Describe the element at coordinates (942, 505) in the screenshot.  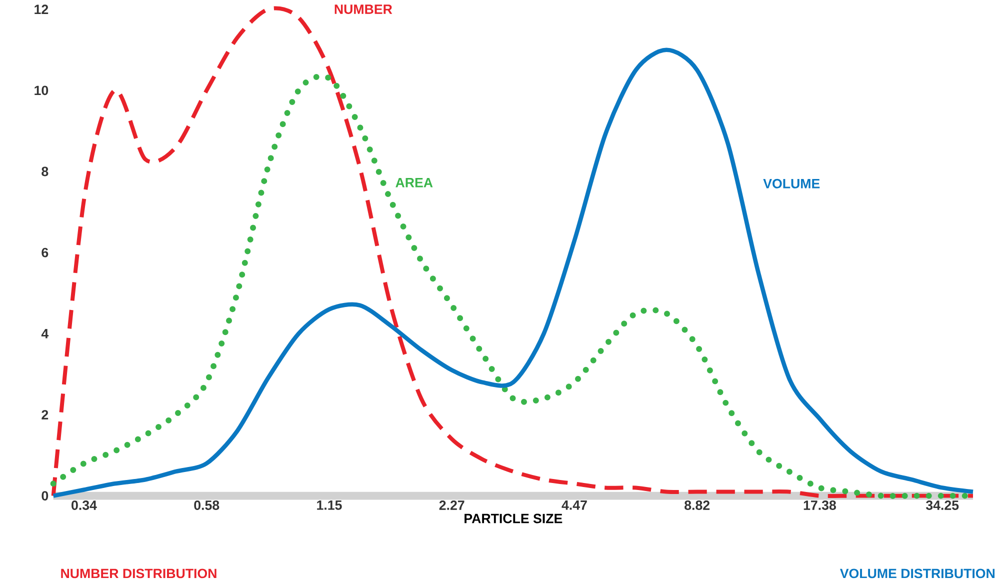
I see `x-tick-label: 34.25` at that location.